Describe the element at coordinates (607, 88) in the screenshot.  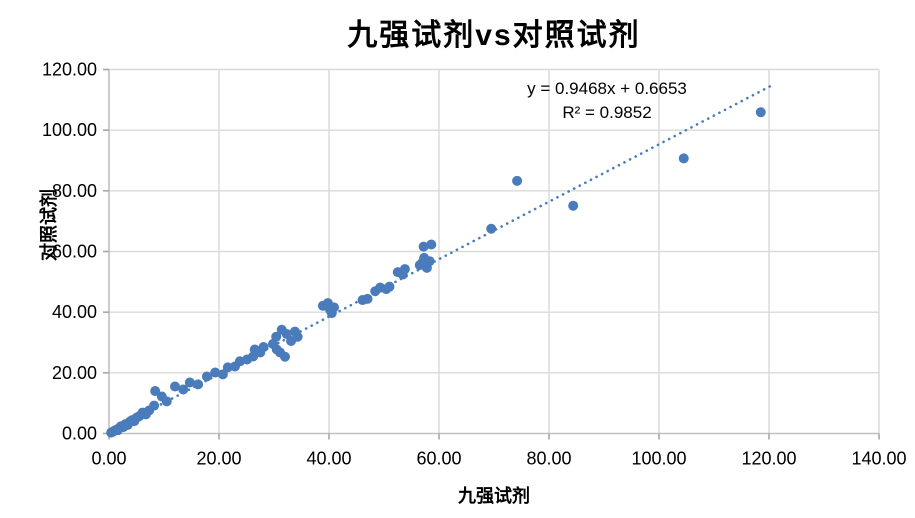
I see `trendline-equation: y = 0.9468x + 0.6653` at that location.